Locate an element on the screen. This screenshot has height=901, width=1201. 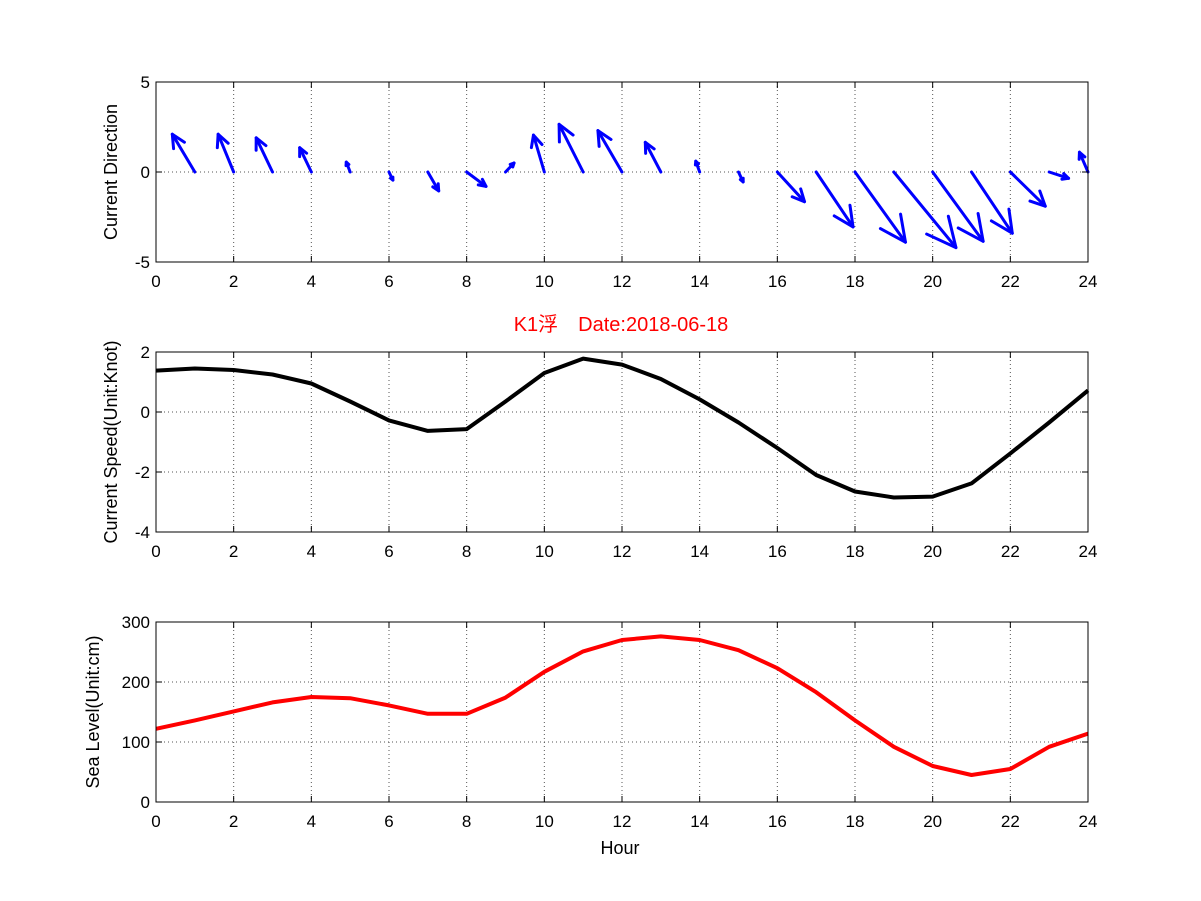
y-tick-label: 200 is located at coordinates (136, 682).